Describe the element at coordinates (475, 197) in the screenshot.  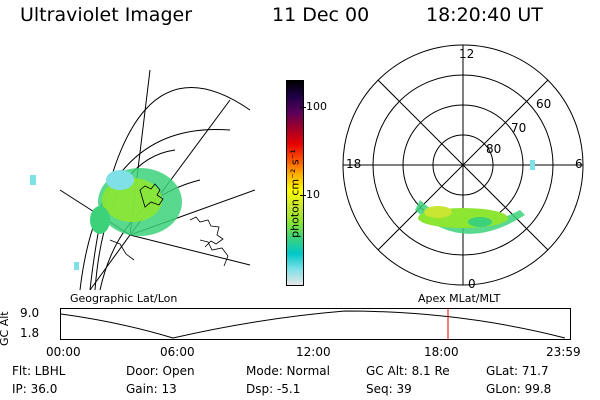
I see `aurora-emission-apex` at that location.